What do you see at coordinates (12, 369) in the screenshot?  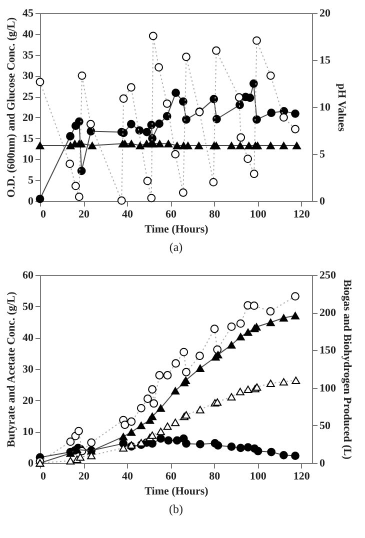 I see `y-axis-title: Butyrate and Acetate Conc. (g/L)` at bounding box center [12, 369].